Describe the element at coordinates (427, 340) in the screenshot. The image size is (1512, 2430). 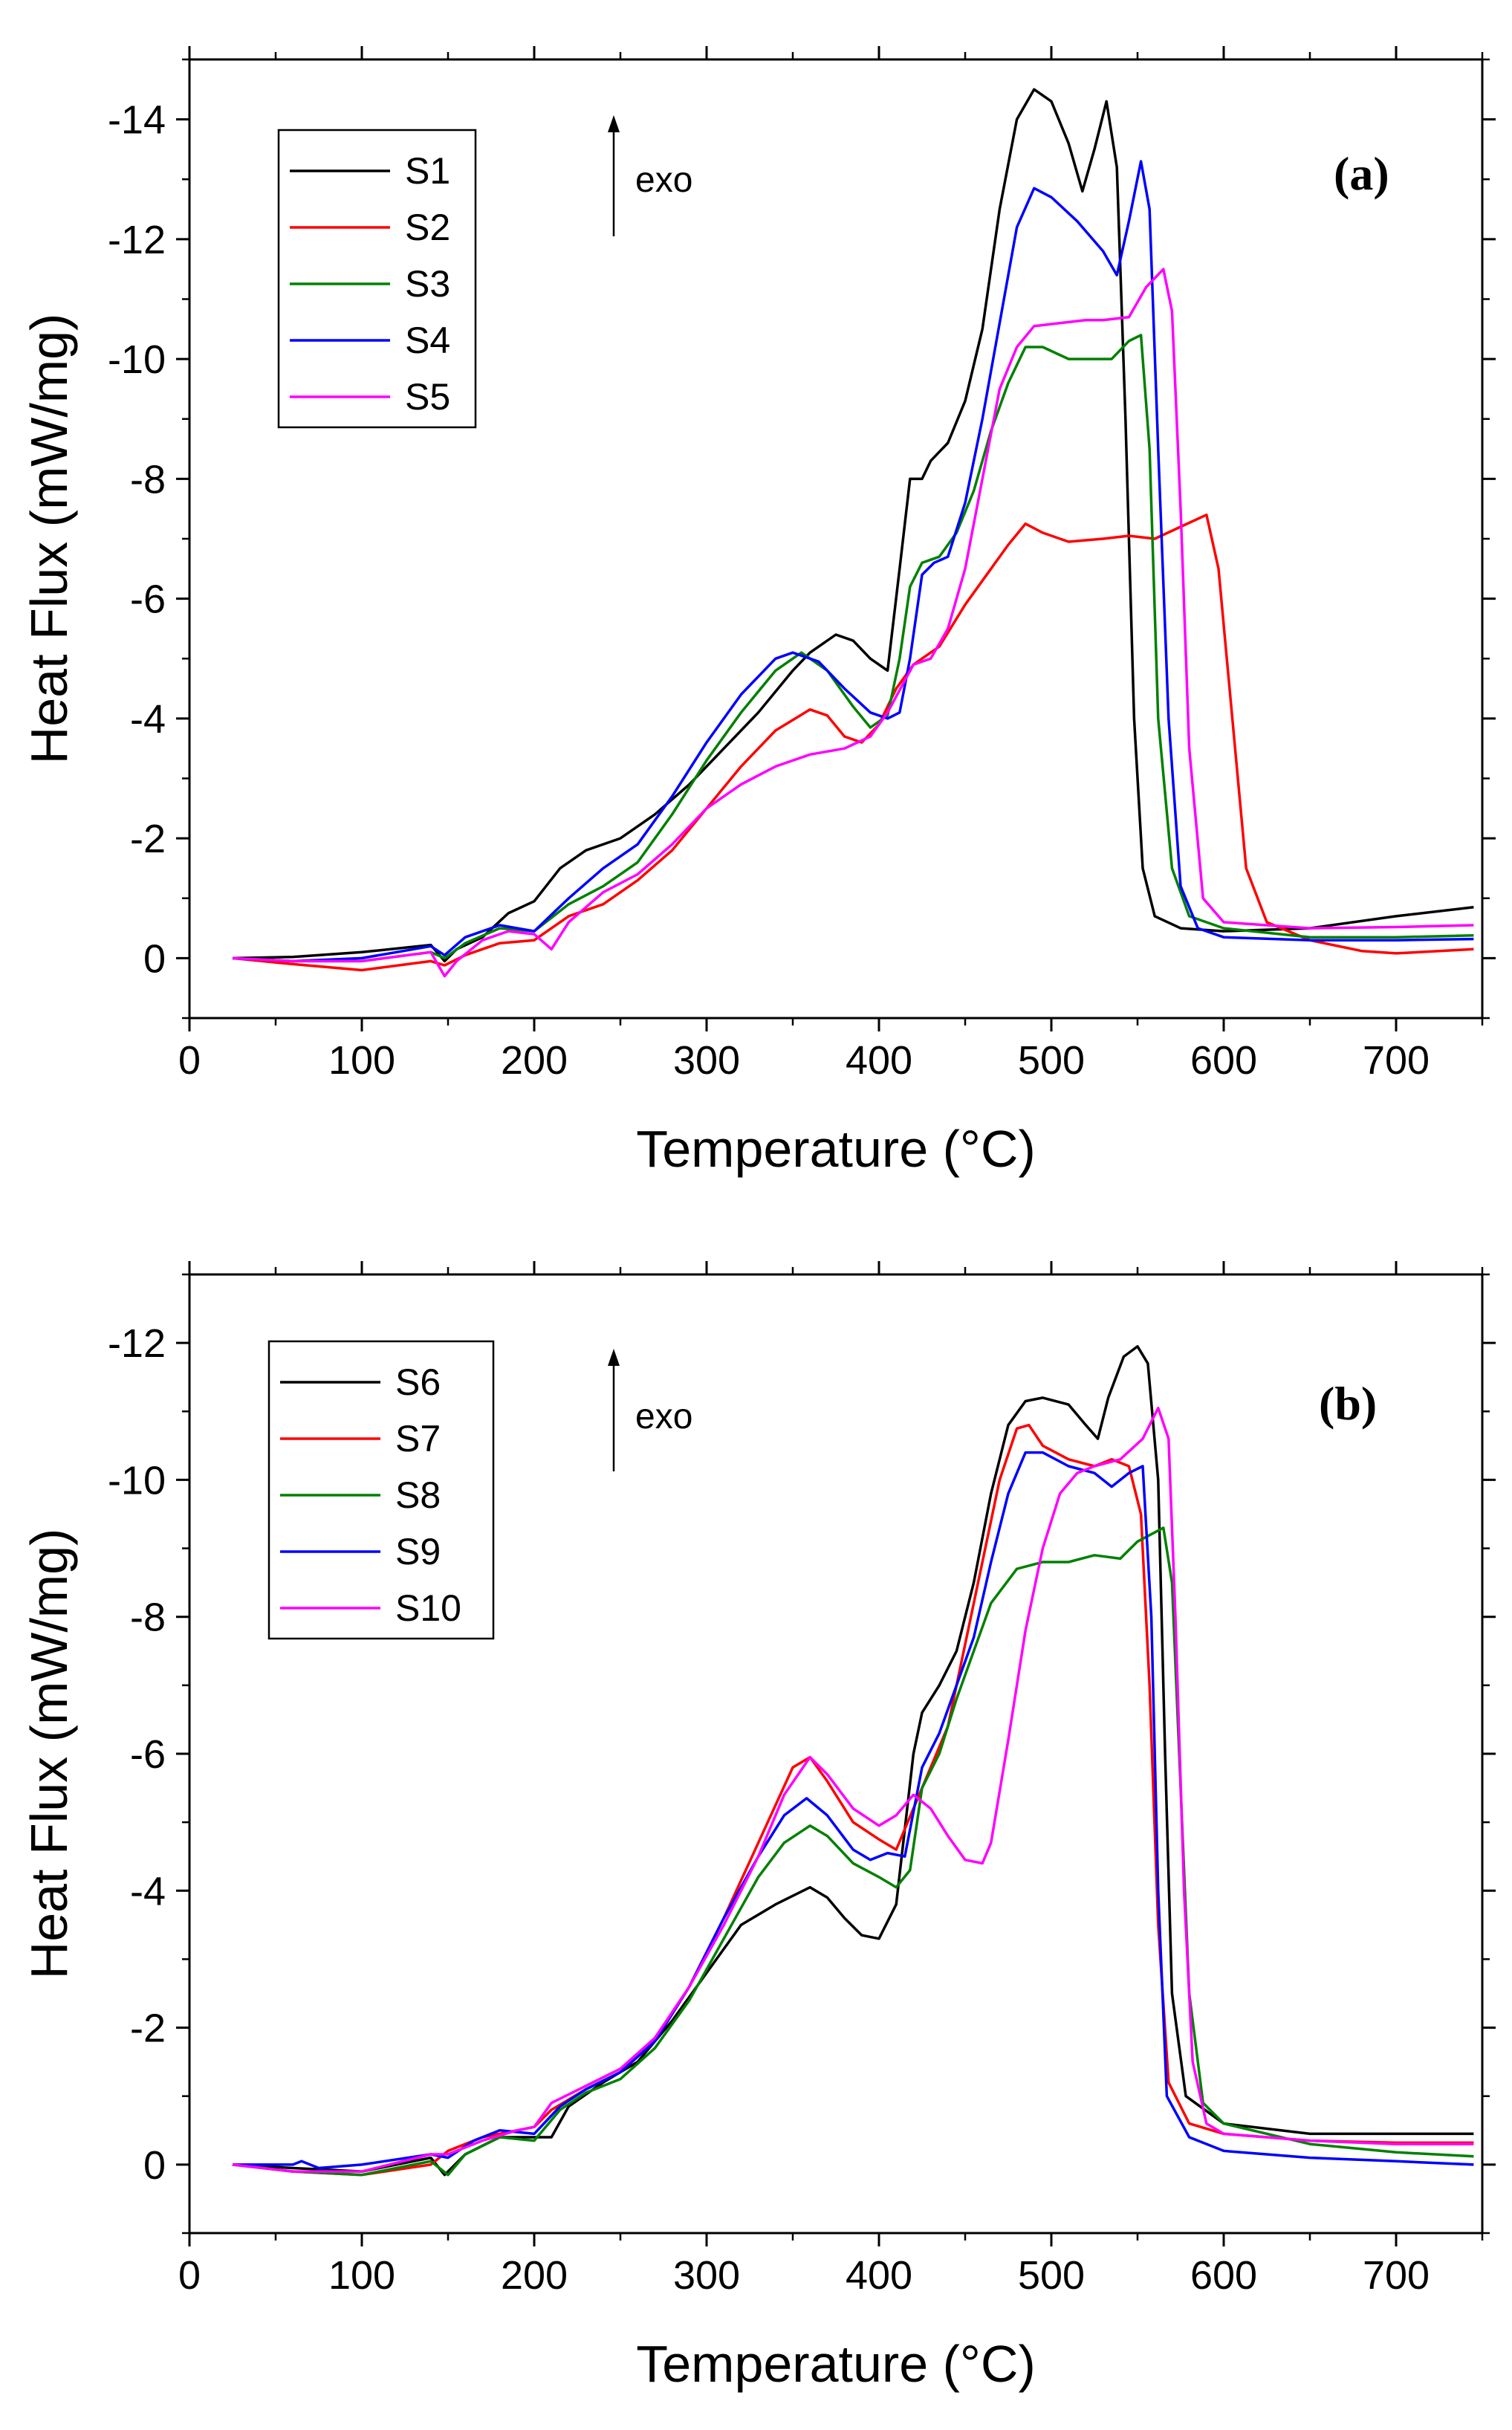
I see `legend-label: S4` at that location.